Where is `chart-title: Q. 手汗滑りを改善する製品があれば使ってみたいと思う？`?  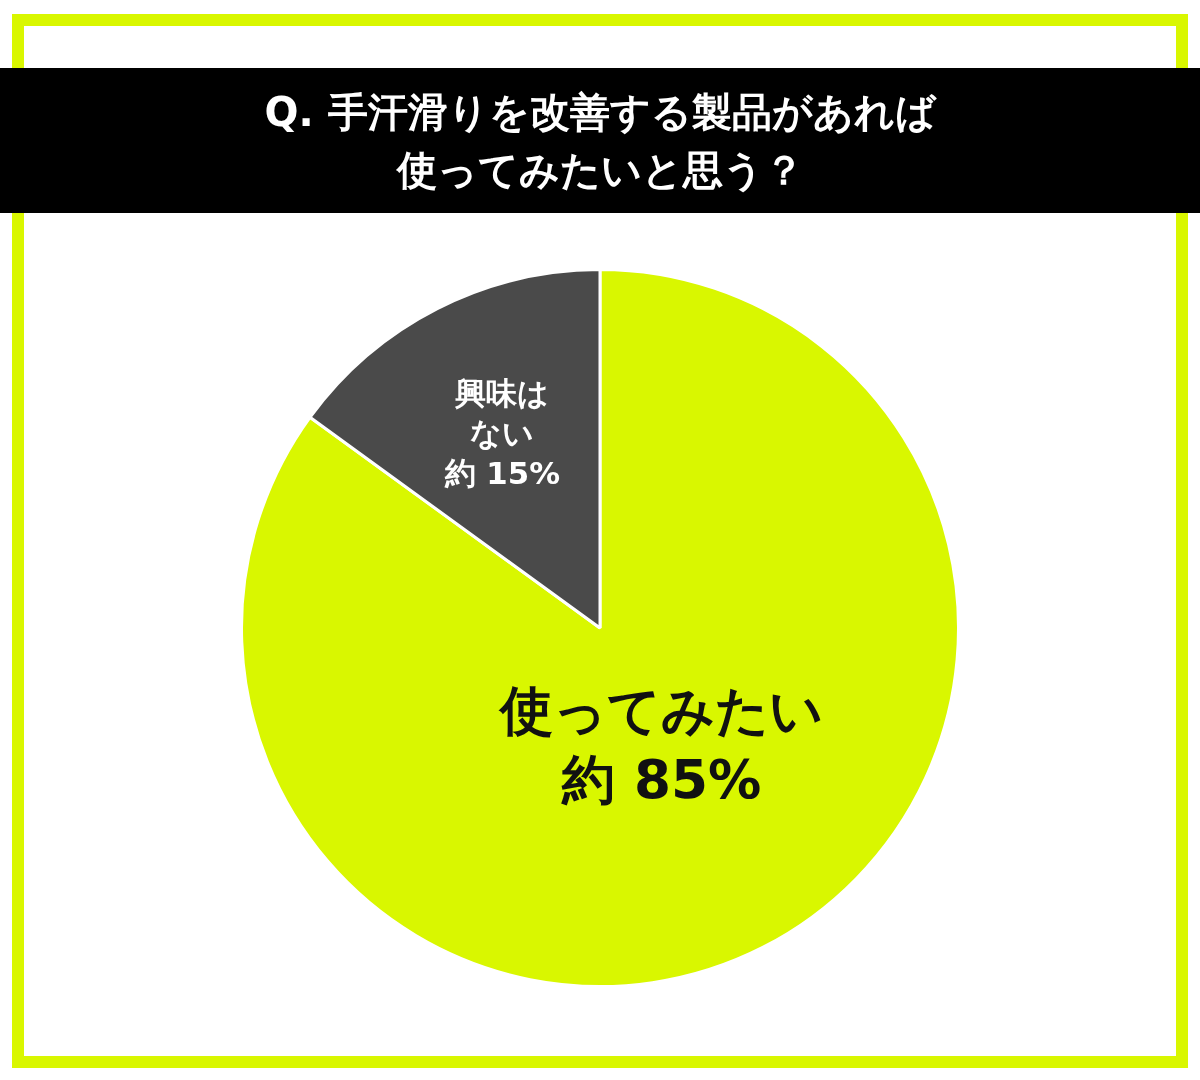 chart-title: Q. 手汗滑りを改善する製品があれば使ってみたいと思う？ is located at coordinates (600, 141).